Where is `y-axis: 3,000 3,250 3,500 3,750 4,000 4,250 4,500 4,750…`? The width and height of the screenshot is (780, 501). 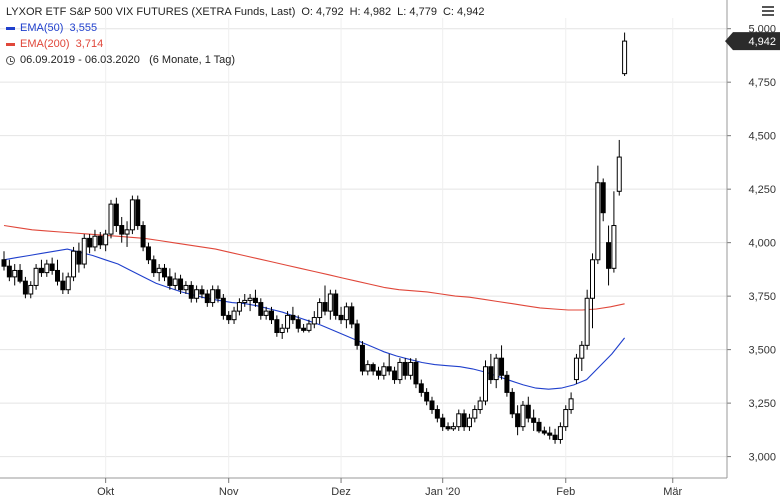 y-axis: 3,000 3,250 3,500 3,750 4,000 4,250 4,500 4,750… is located at coordinates (751, 239).